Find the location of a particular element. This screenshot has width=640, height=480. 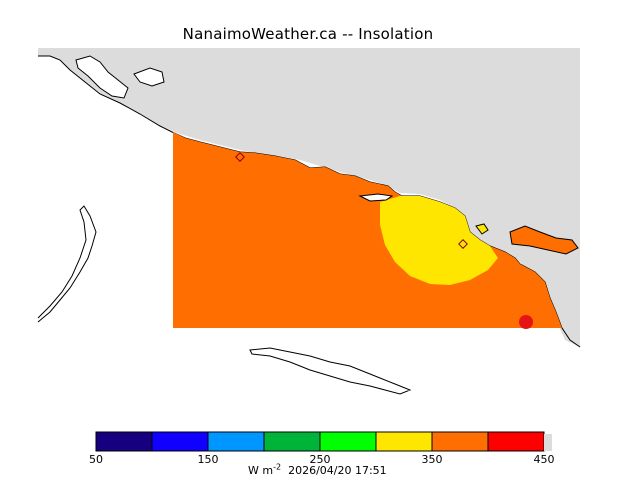

peninsula-east is located at coordinates (544, 240).